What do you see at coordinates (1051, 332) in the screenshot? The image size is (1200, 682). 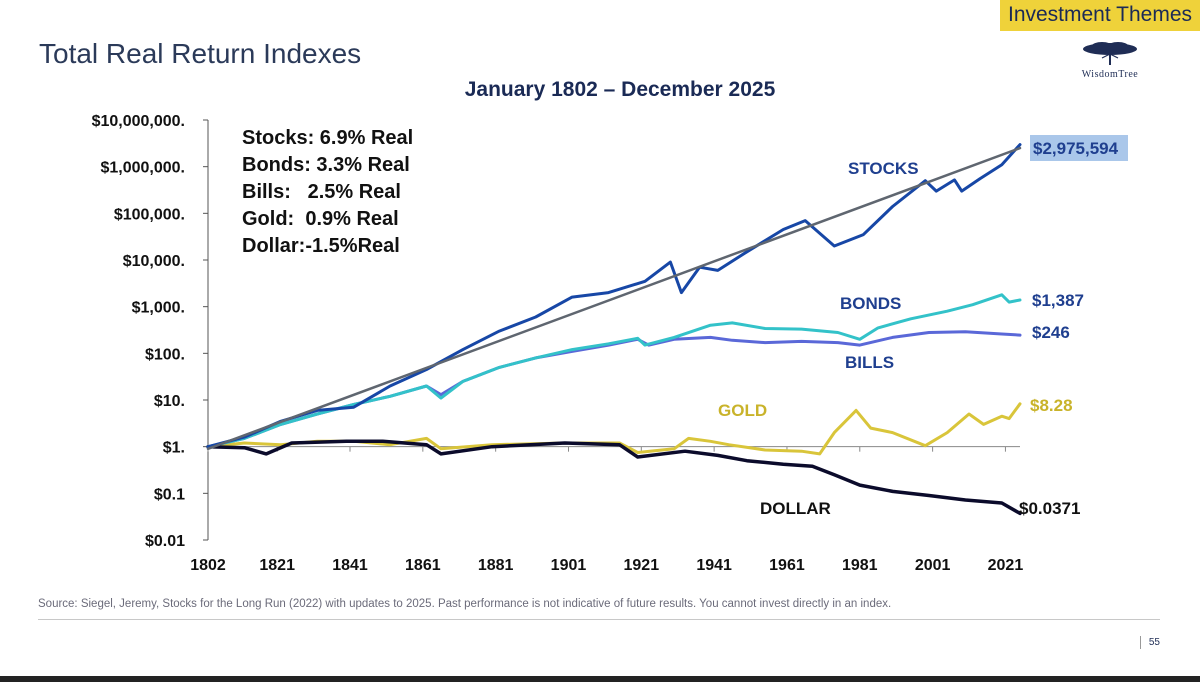 I see `bills-end-value: $246` at bounding box center [1051, 332].